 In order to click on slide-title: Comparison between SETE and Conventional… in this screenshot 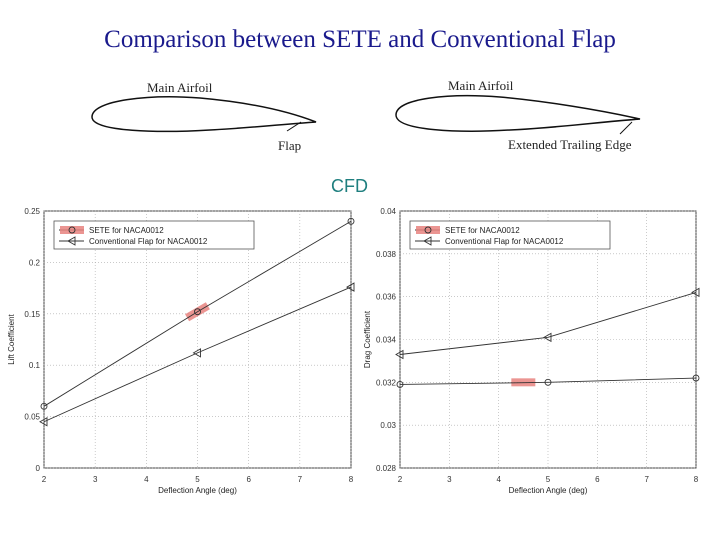, I will do `click(360, 39)`.